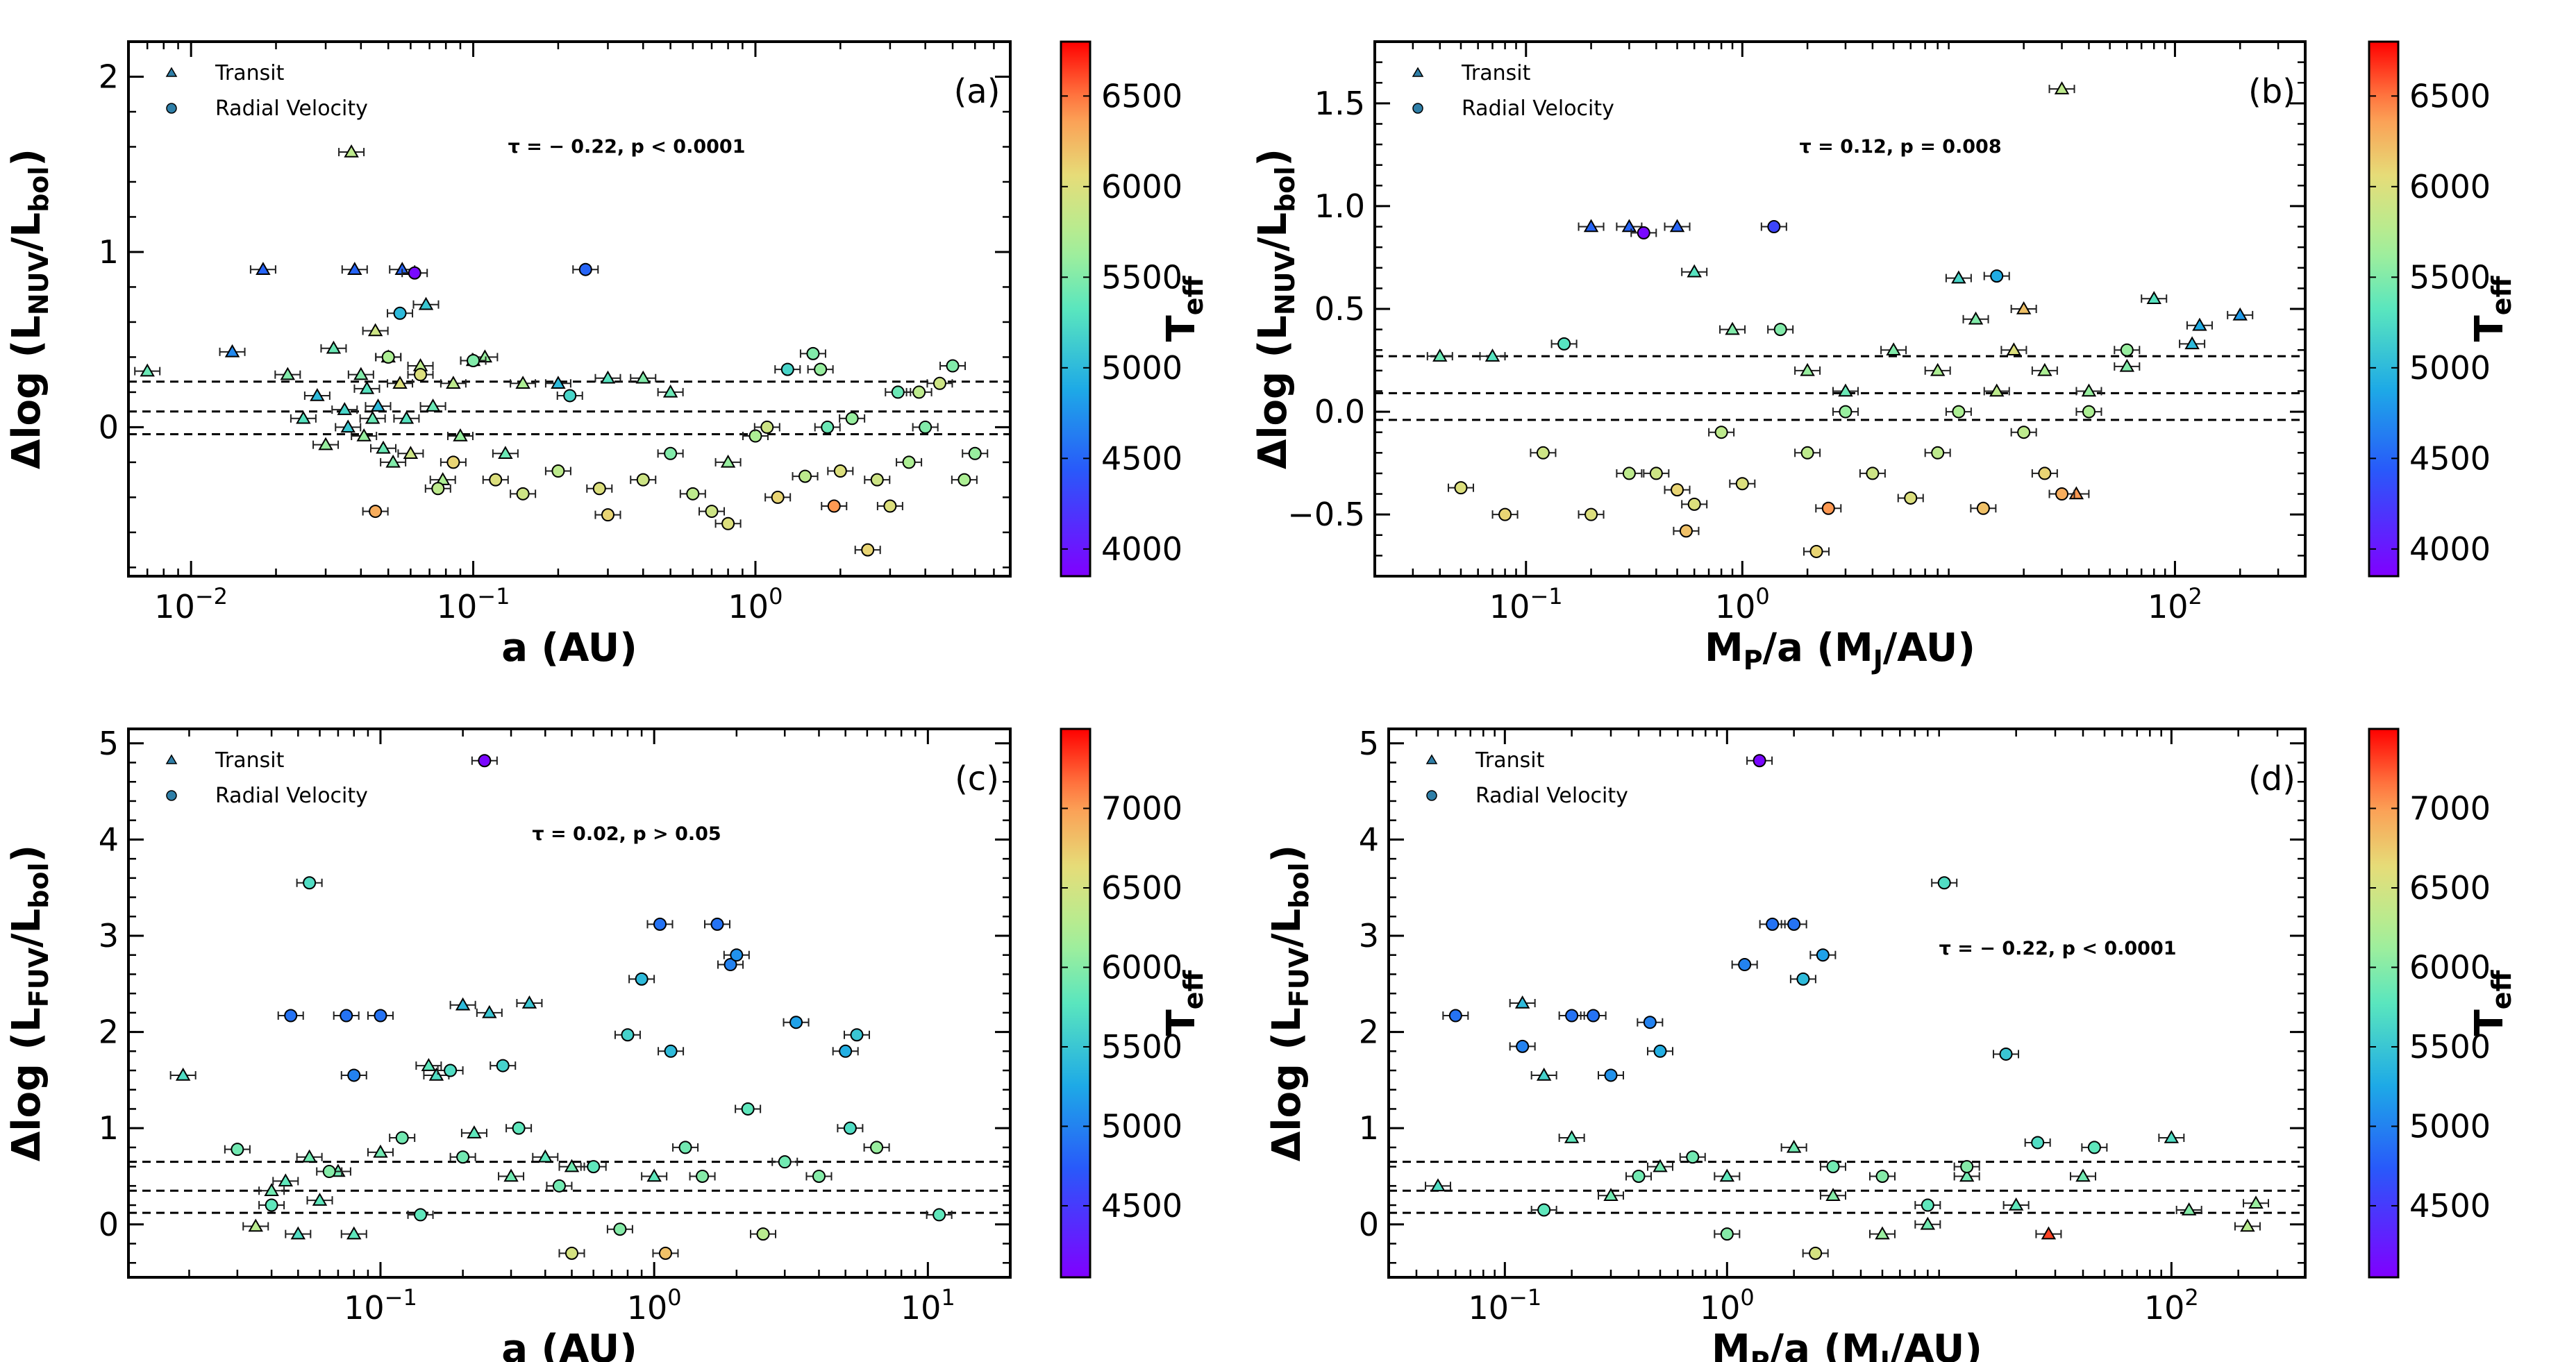  Describe the element at coordinates (1496, 73) in the screenshot. I see `legend-label: Transit` at that location.